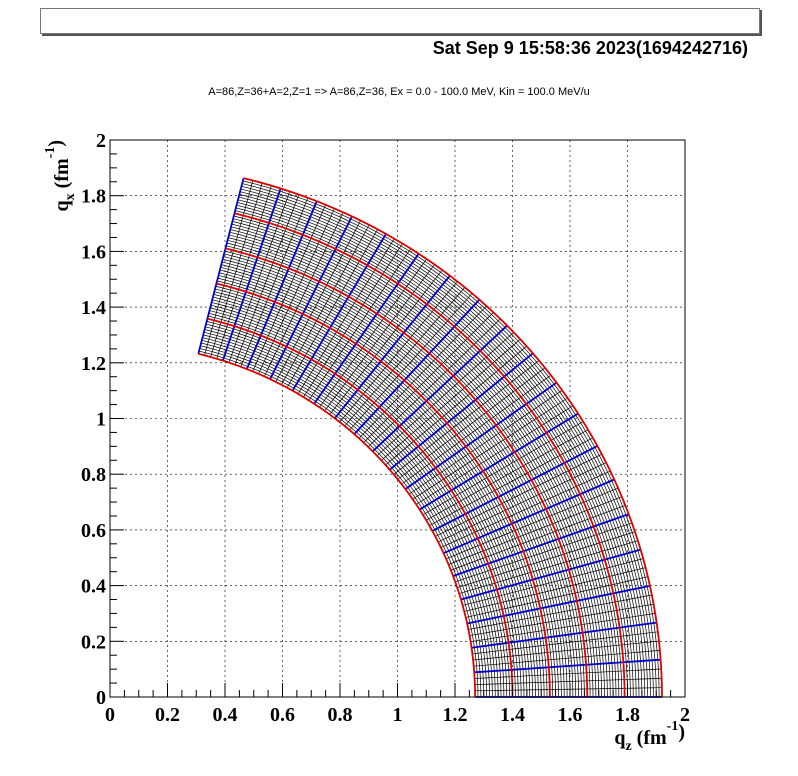 Image resolution: width=798 pixels, height=776 pixels. Describe the element at coordinates (60, 175) in the screenshot. I see `y-axis-title: qx (fm-1)` at that location.